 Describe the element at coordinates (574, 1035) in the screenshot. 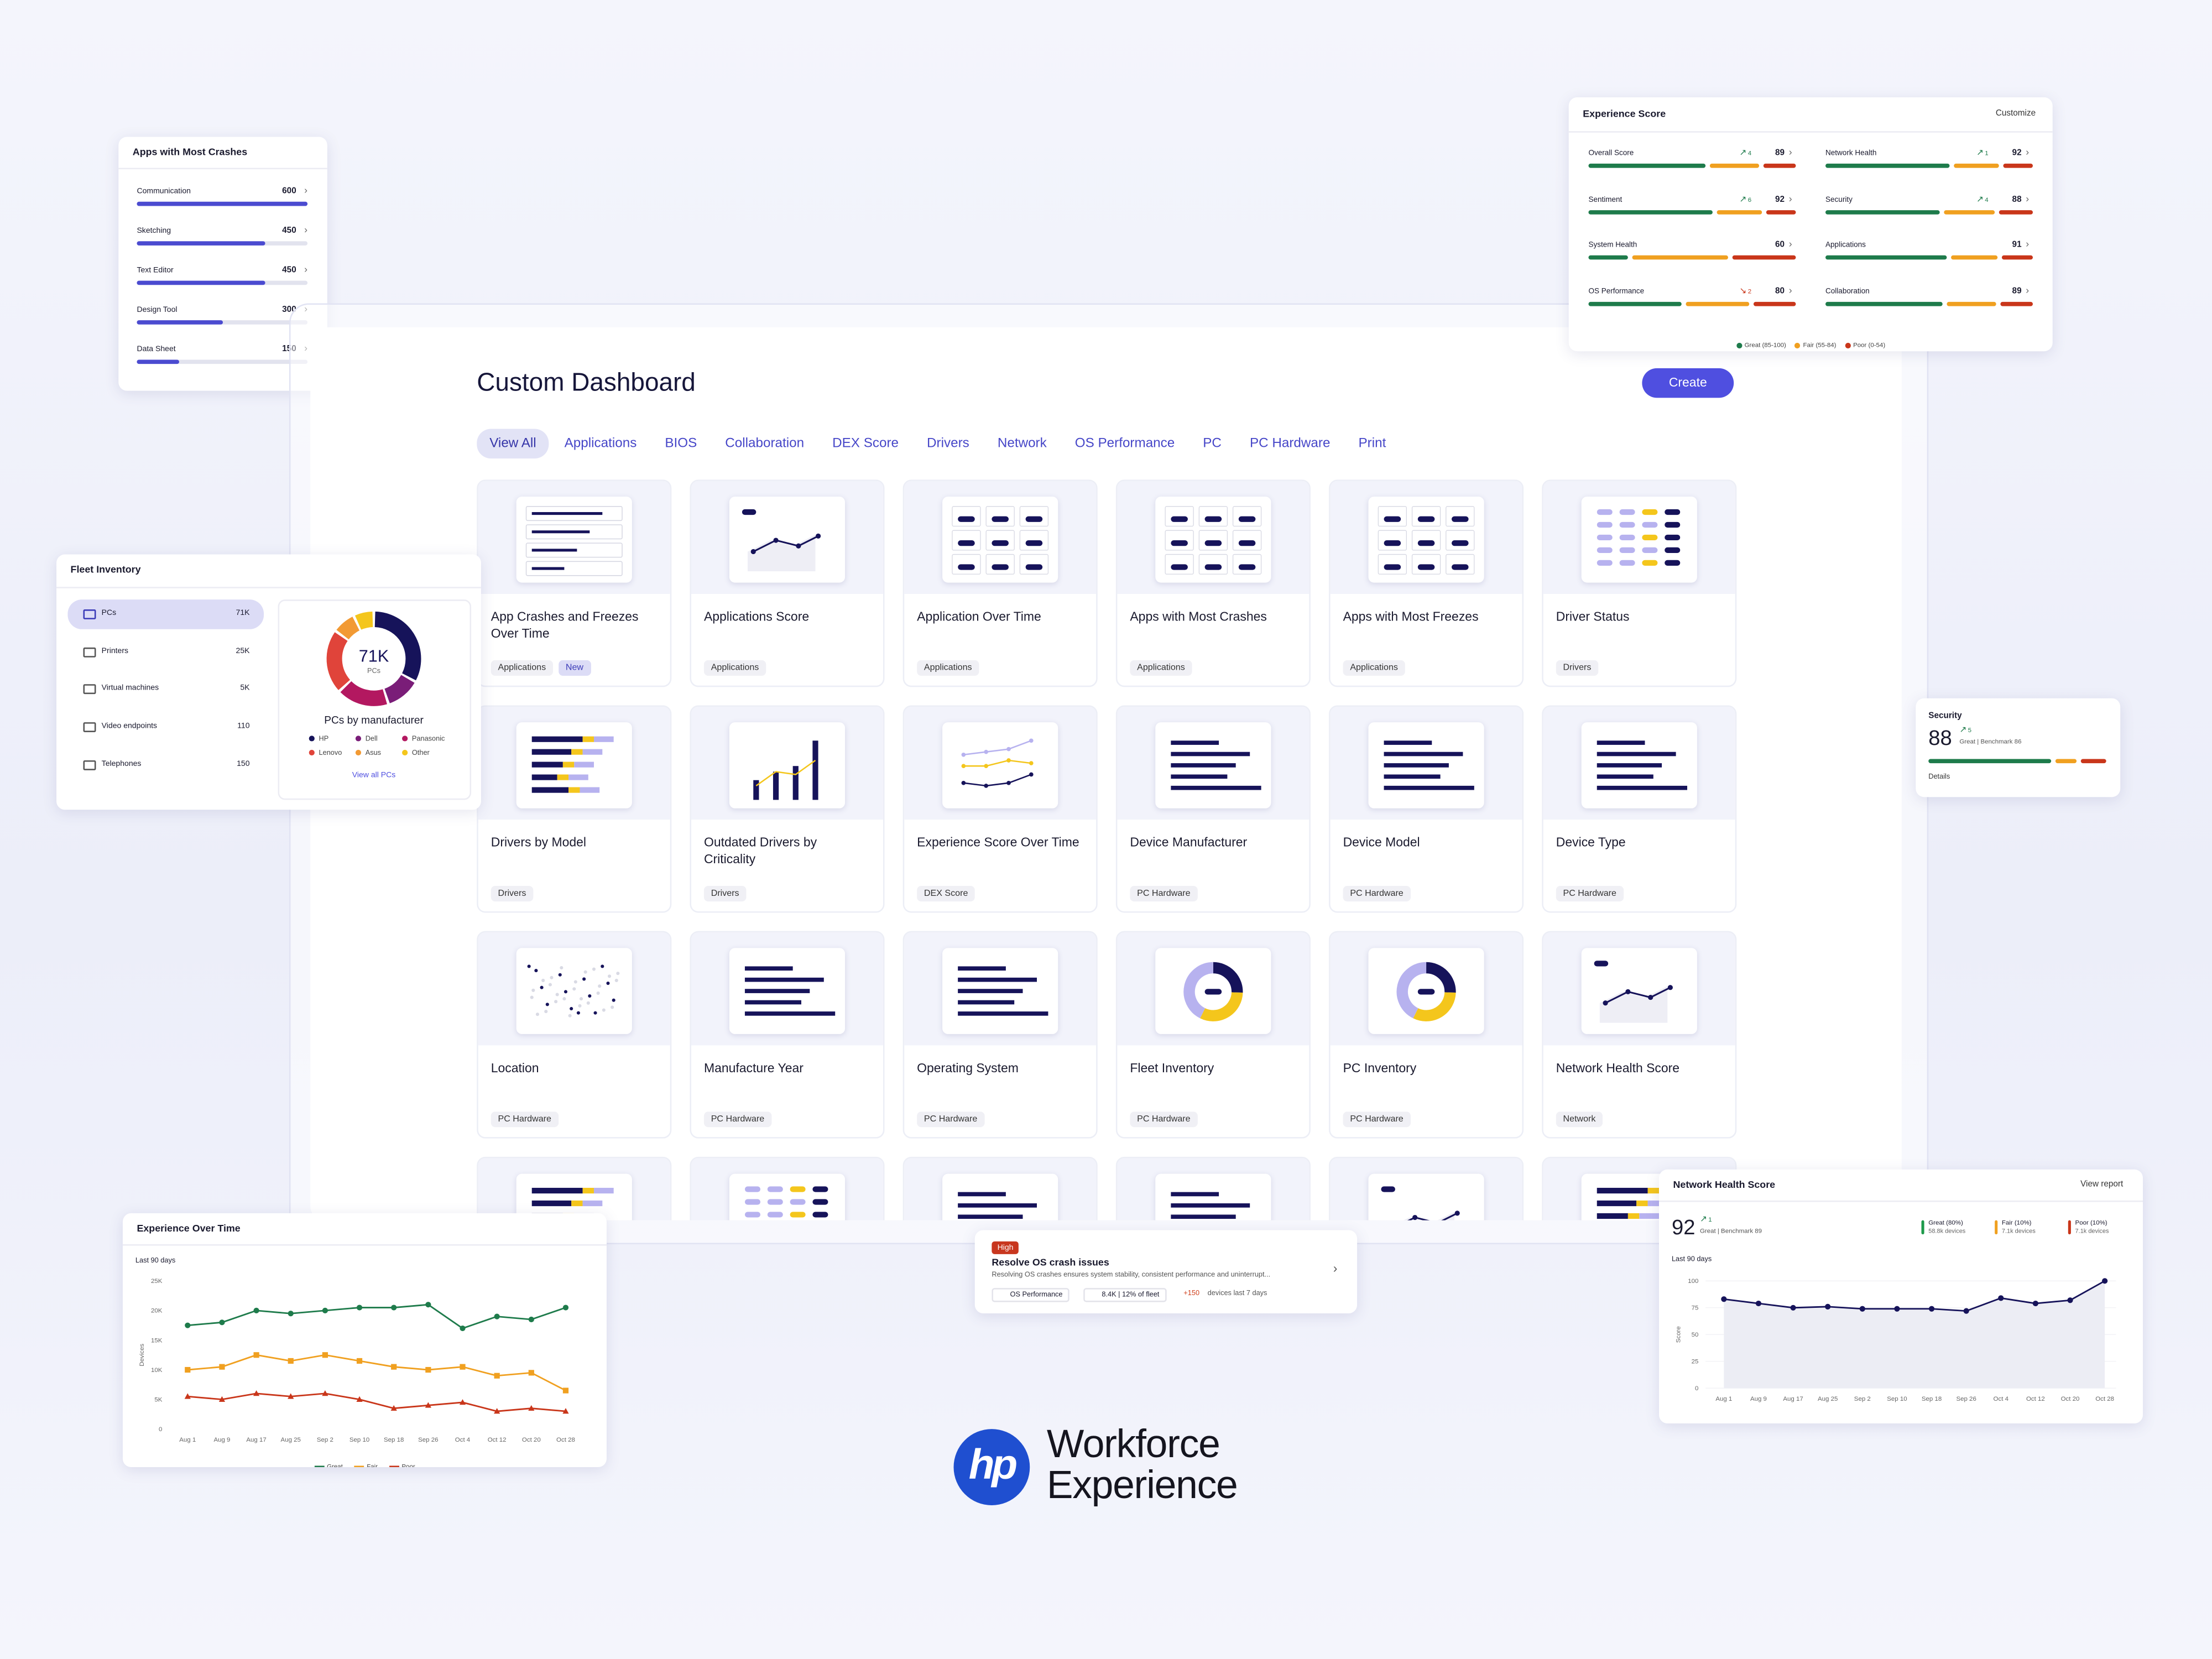

I see `widget-card: Location PC Hardware` at that location.